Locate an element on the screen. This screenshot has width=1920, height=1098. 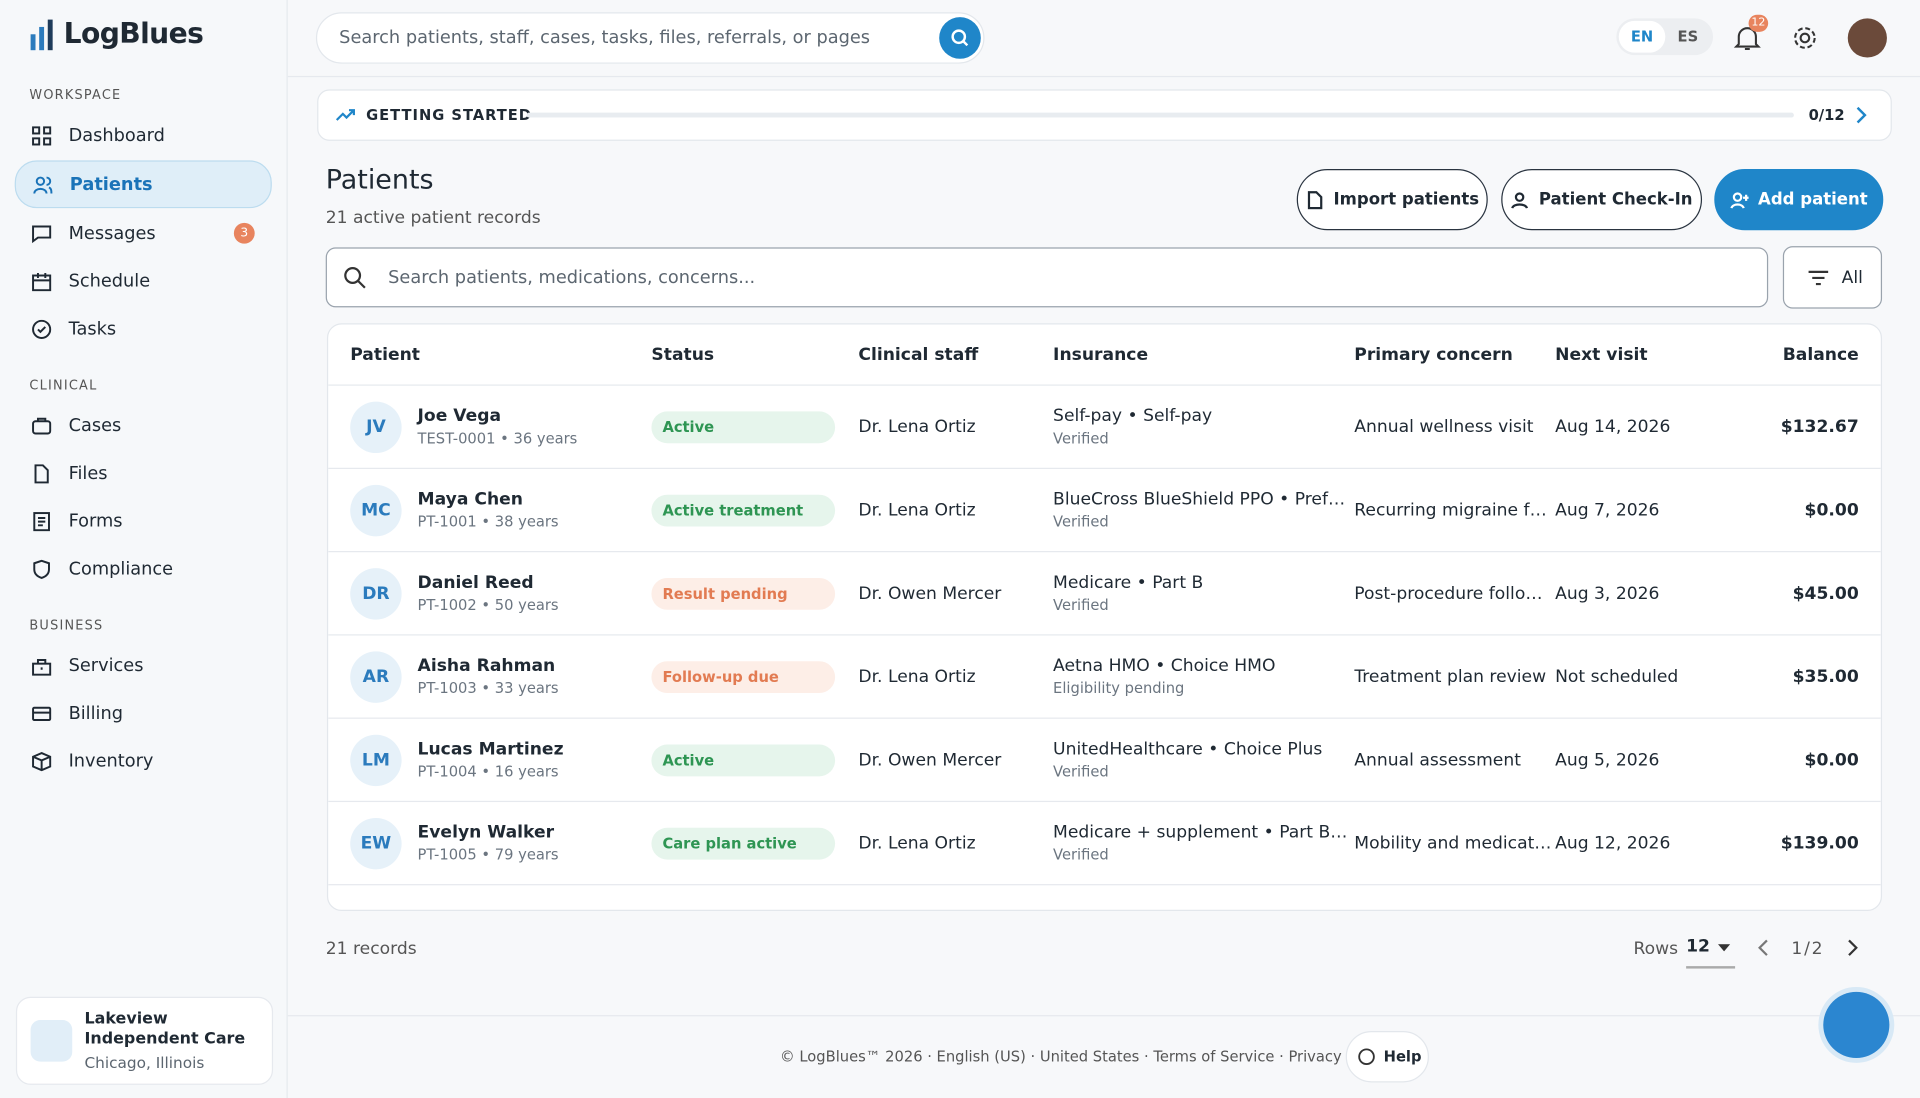
label: Import patients is located at coordinates (1406, 199).